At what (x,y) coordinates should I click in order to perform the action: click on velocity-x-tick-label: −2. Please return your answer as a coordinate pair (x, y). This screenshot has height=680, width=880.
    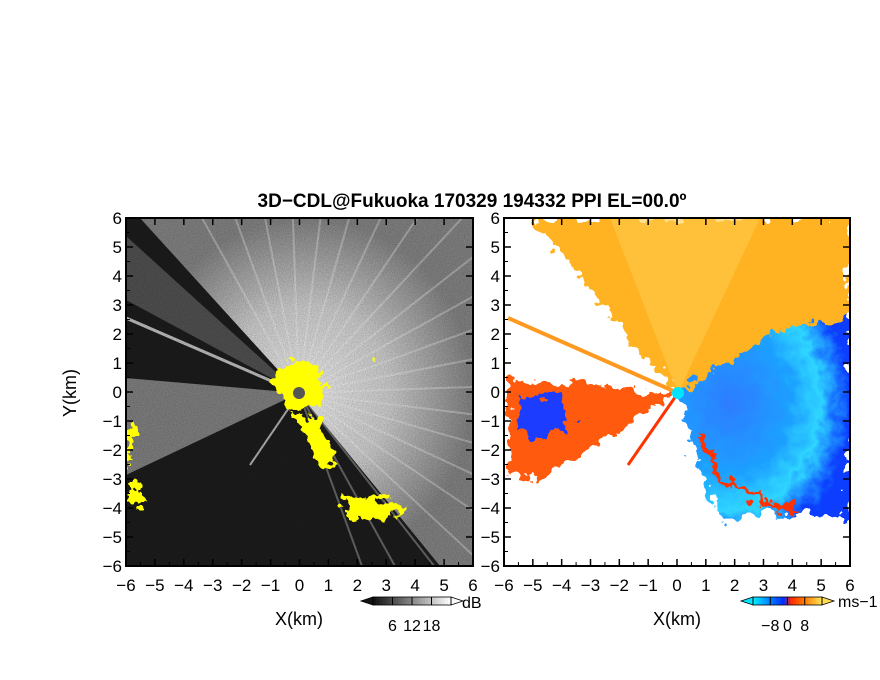
    Looking at the image, I should click on (619, 585).